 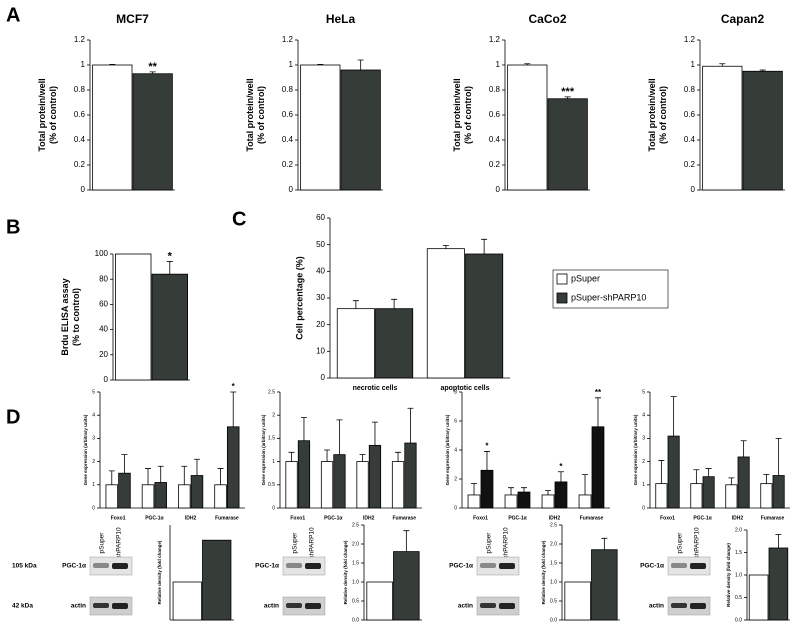 I want to click on lane-label: shPARP10, so click(x=506, y=543).